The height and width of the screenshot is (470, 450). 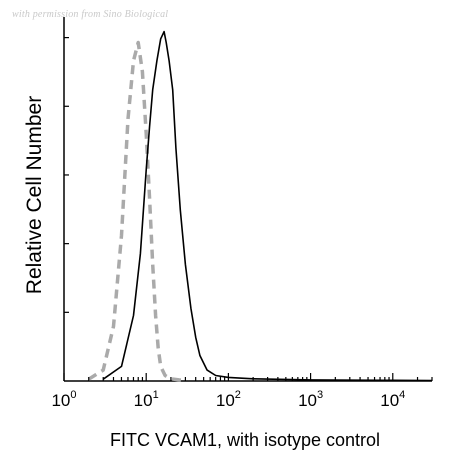 I want to click on x-axis-ticks, so click(x=248, y=377).